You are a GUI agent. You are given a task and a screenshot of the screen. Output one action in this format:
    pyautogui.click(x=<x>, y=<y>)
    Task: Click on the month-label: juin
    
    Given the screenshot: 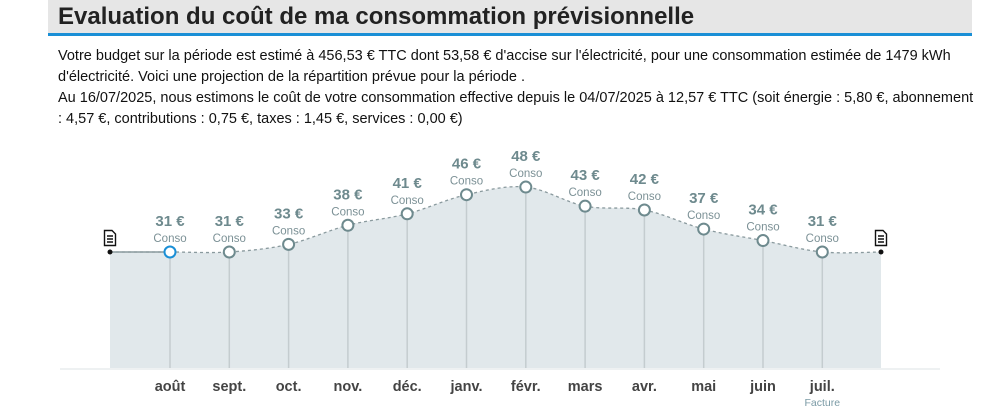 What is the action you would take?
    pyautogui.click(x=762, y=387)
    